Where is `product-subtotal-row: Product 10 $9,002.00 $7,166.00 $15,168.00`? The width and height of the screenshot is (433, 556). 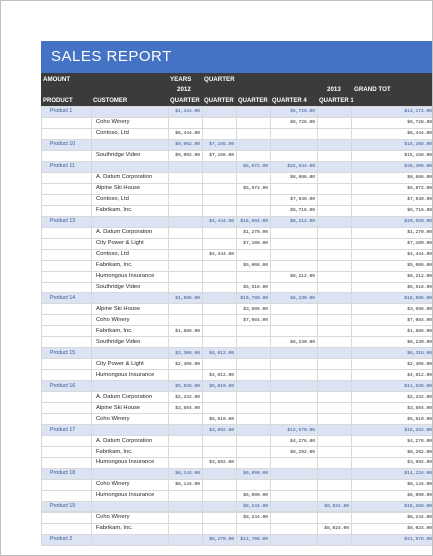 product-subtotal-row: Product 10 $9,002.00 $7,166.00 $15,168.00 is located at coordinates (236, 144).